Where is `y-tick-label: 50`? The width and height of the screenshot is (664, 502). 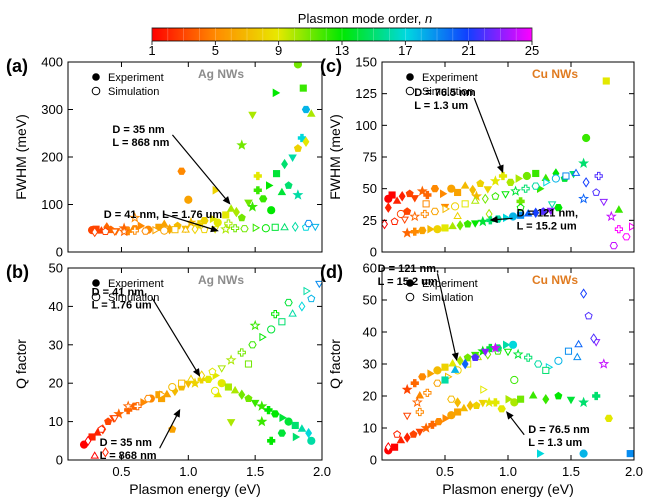 y-tick-label: 50 is located at coordinates (370, 300).